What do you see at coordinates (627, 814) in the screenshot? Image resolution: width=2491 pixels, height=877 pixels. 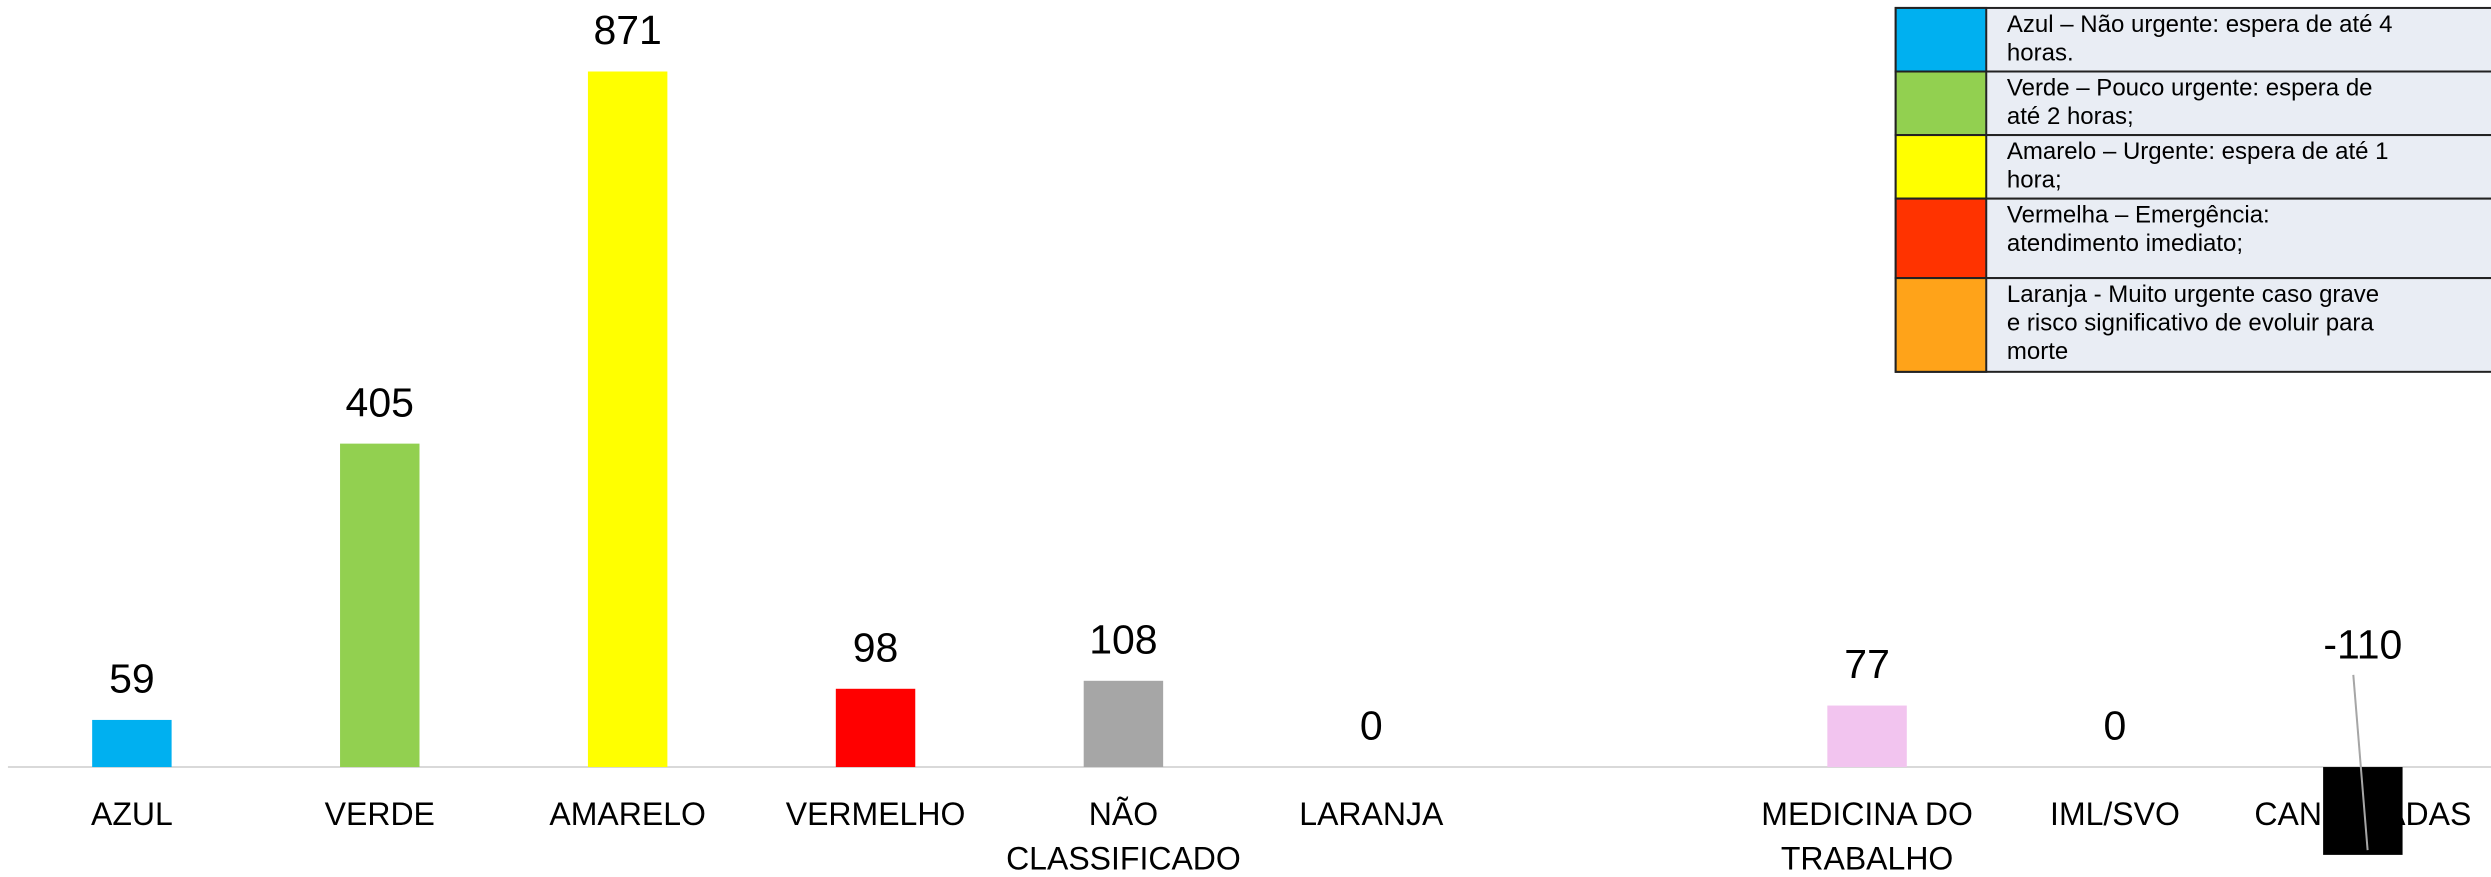 I see `x-tick-label: AMARELO` at bounding box center [627, 814].